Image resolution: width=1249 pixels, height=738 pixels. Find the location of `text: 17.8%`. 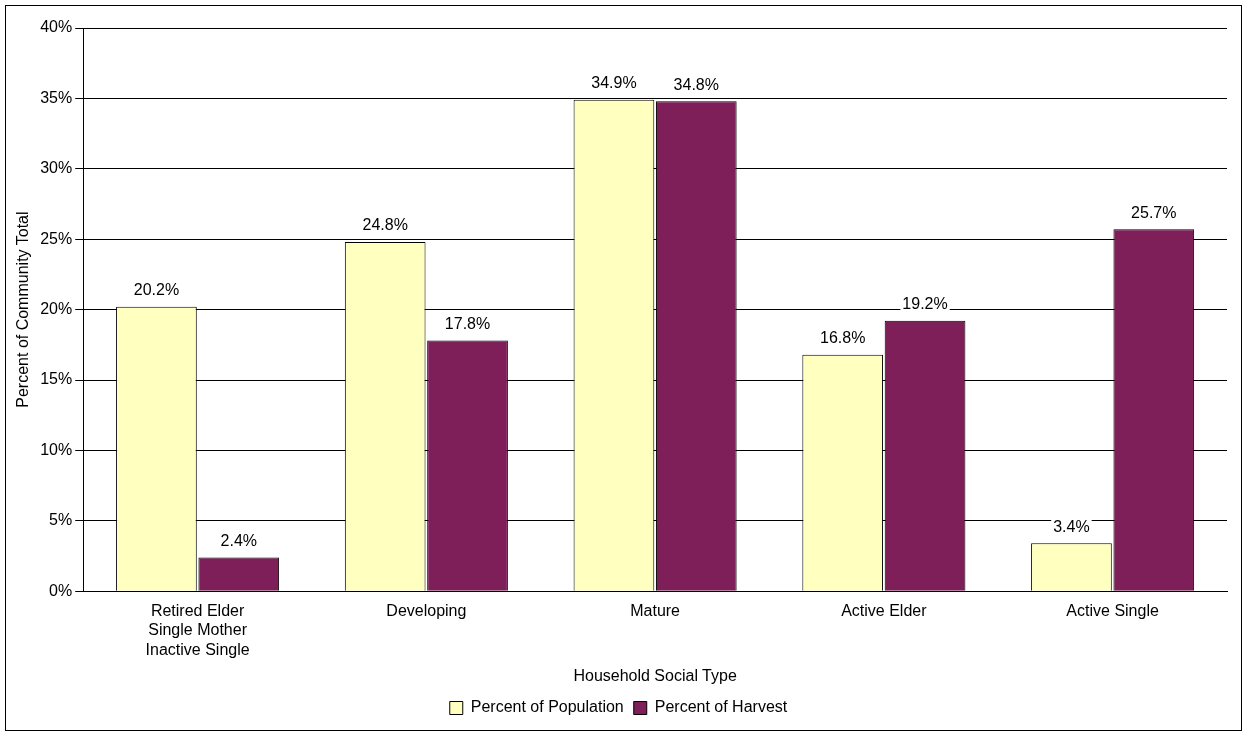

text: 17.8% is located at coordinates (467, 323).